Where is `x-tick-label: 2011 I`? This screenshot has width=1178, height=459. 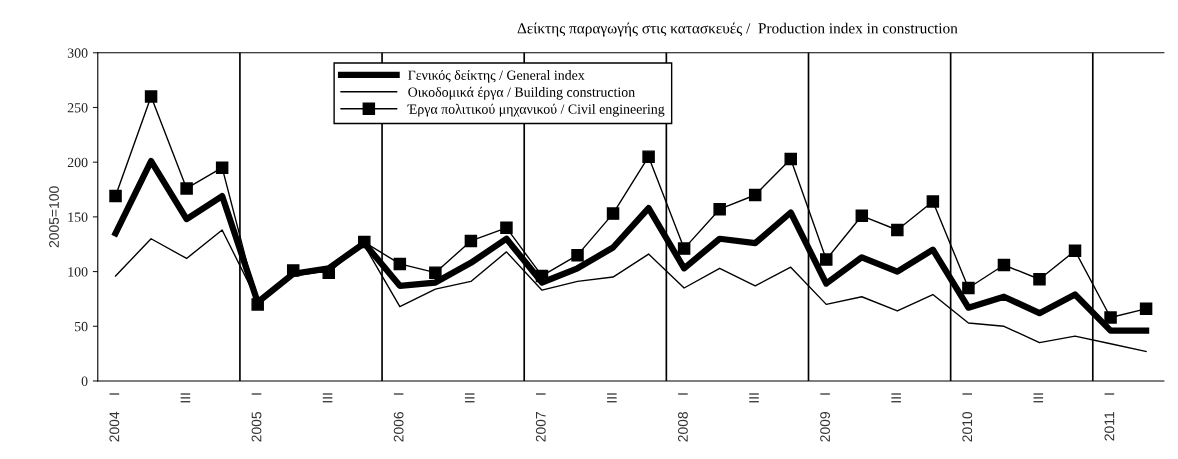
x-tick-label: 2011 I is located at coordinates (1109, 417).